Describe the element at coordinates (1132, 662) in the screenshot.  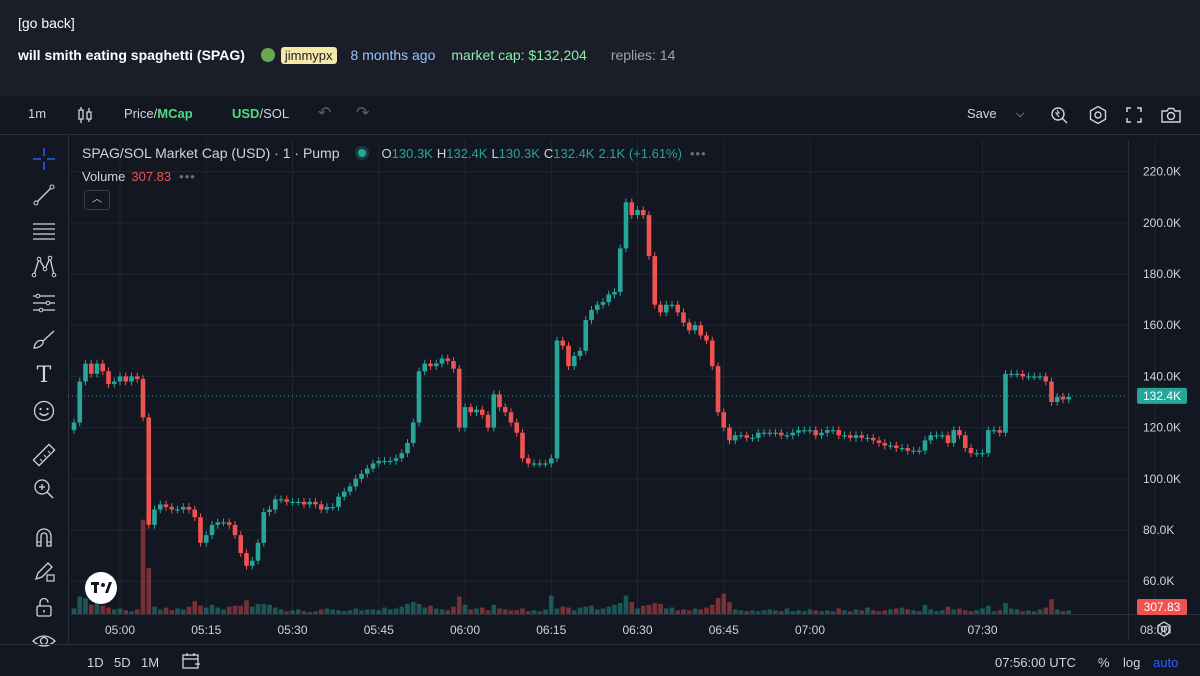
I see `log-scale-toggle: log` at that location.